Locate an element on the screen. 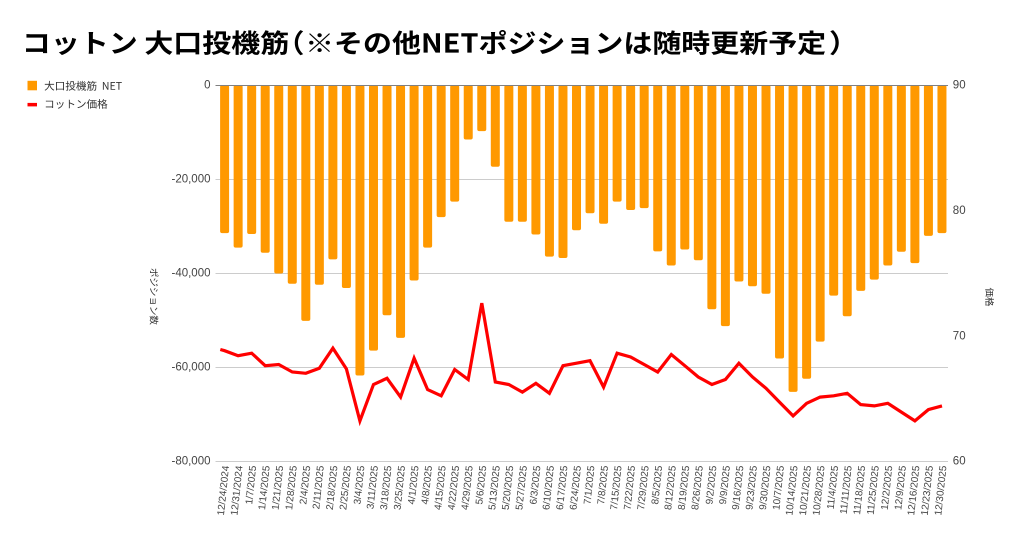  svg-text: 1/28/2025 is located at coordinates (292, 488).